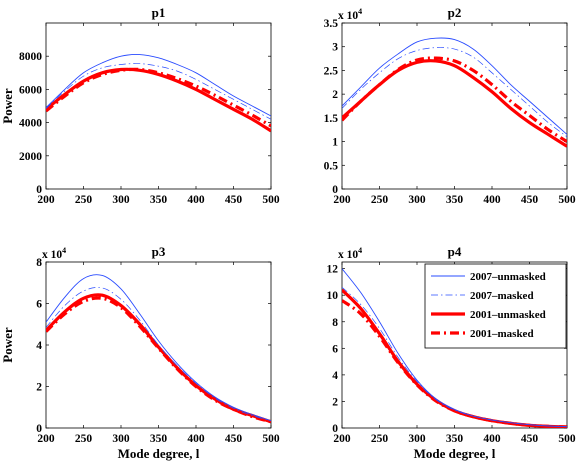 This screenshot has height=462, width=581. I want to click on chart-title: p1, so click(159, 12).